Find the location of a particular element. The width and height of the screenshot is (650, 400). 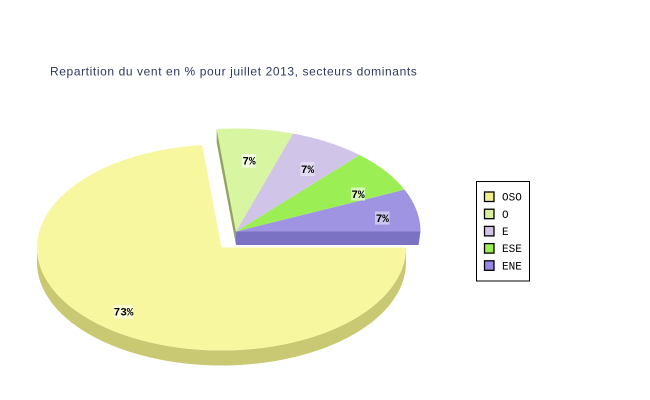

svg-text: O is located at coordinates (505, 216).